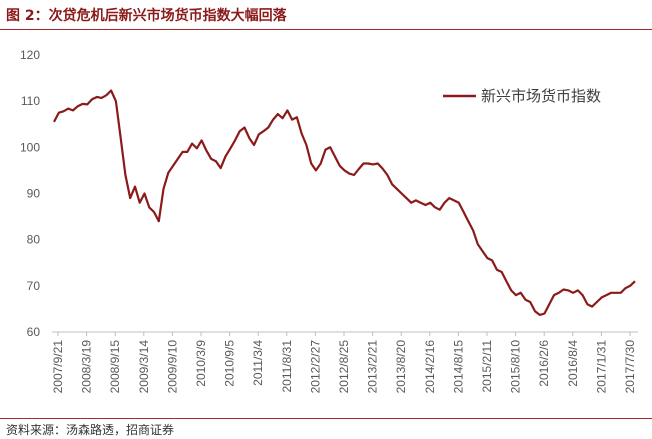 The width and height of the screenshot is (652, 439). I want to click on legend: 新兴市场货币指数, so click(522, 96).